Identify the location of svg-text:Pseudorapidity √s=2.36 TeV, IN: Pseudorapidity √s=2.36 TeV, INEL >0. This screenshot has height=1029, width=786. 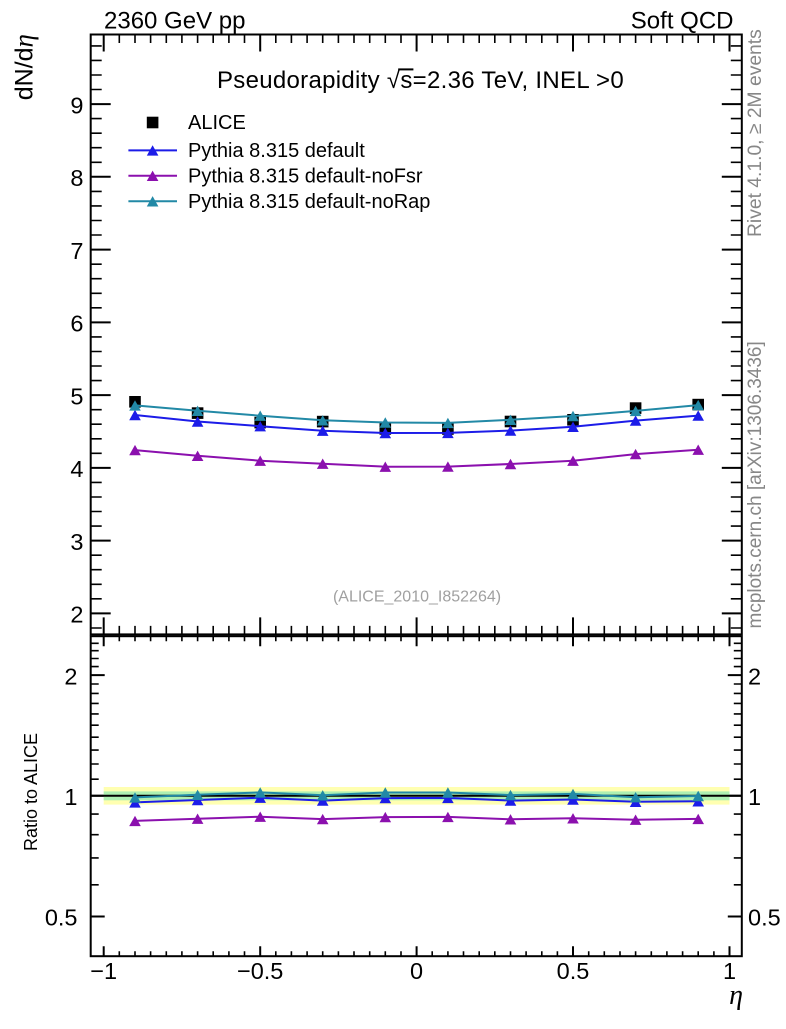
(420, 80).